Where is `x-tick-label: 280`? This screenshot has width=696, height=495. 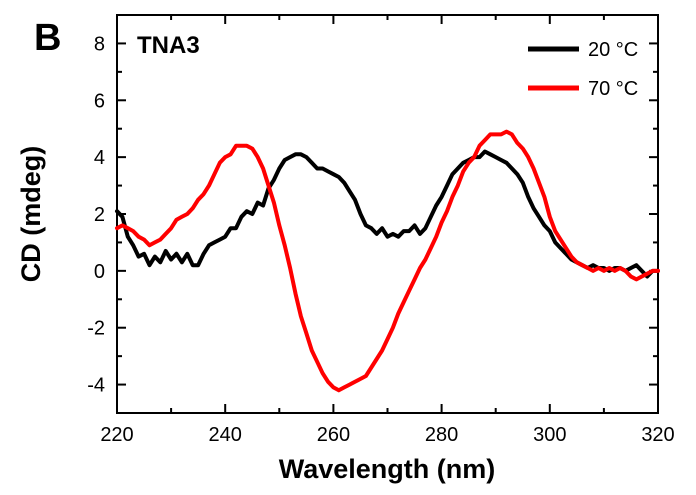
x-tick-label: 280 is located at coordinates (441, 435).